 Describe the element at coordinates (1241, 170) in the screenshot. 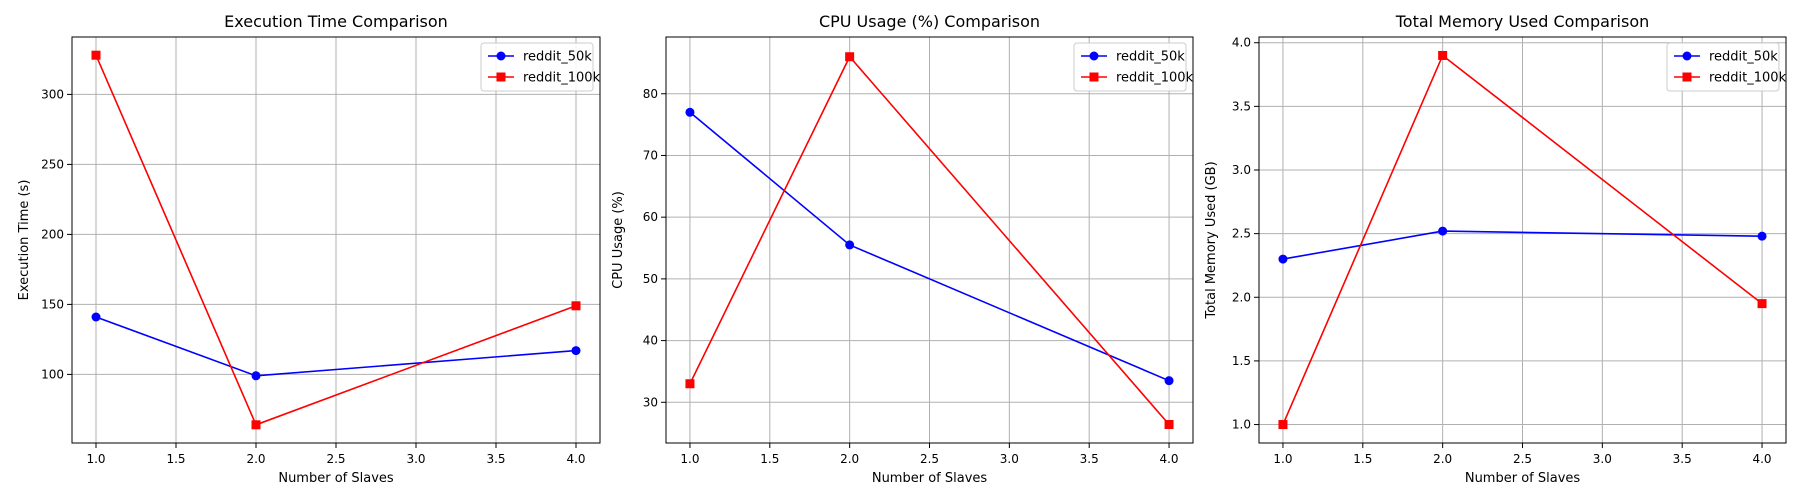

I see `y-tick-label: 3.0` at that location.